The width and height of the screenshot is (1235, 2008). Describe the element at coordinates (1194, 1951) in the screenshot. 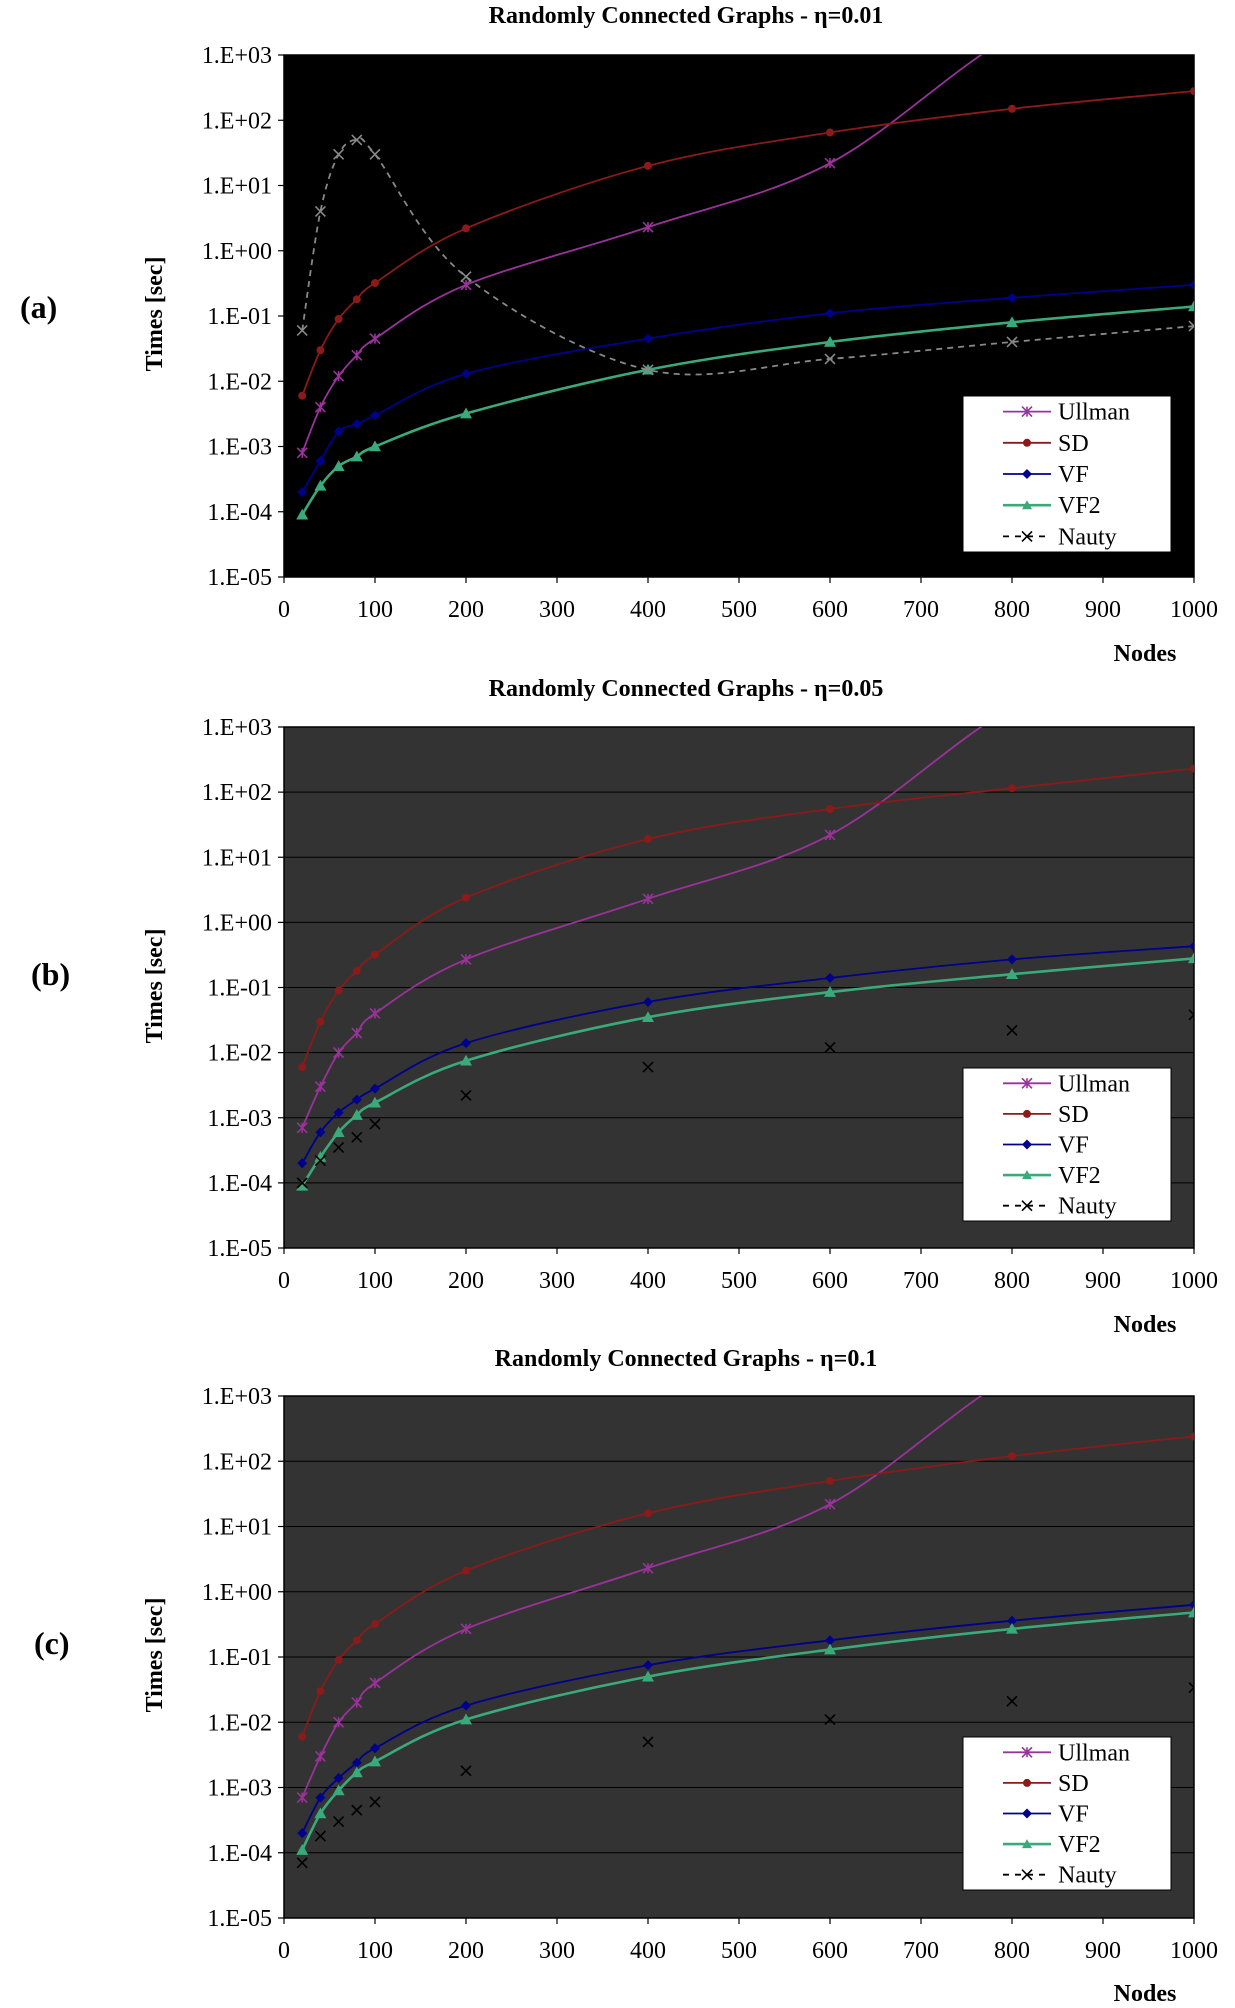

I see `x-tick-label: 1000` at that location.